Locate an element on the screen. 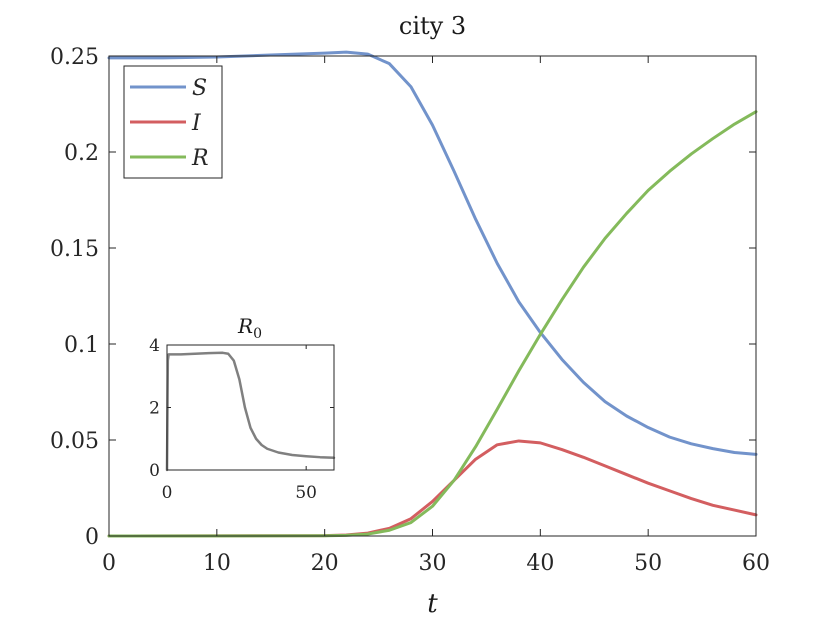  inset-plot-frame is located at coordinates (250, 407).